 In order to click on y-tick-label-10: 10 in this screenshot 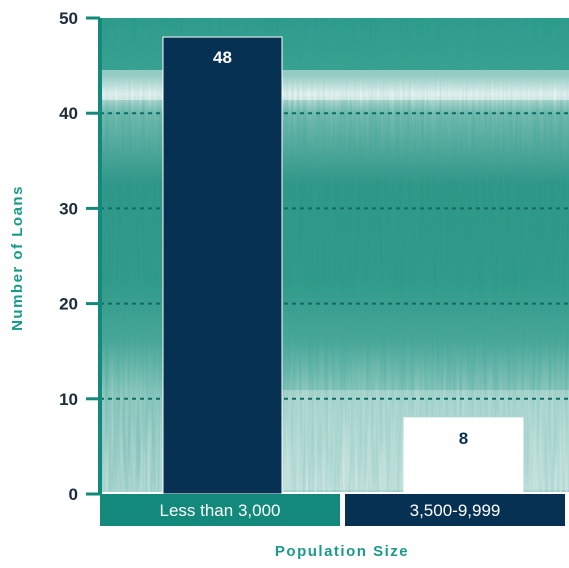, I will do `click(68, 399)`.